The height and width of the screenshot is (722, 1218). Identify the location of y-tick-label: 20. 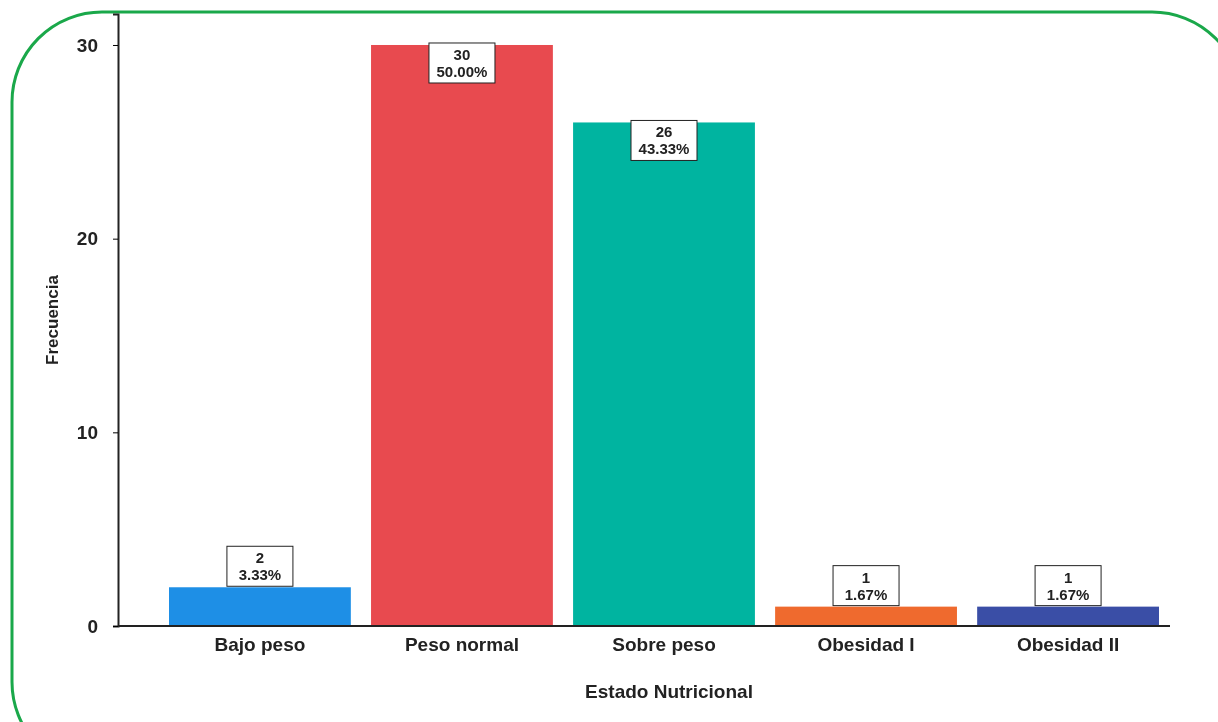
(87, 239).